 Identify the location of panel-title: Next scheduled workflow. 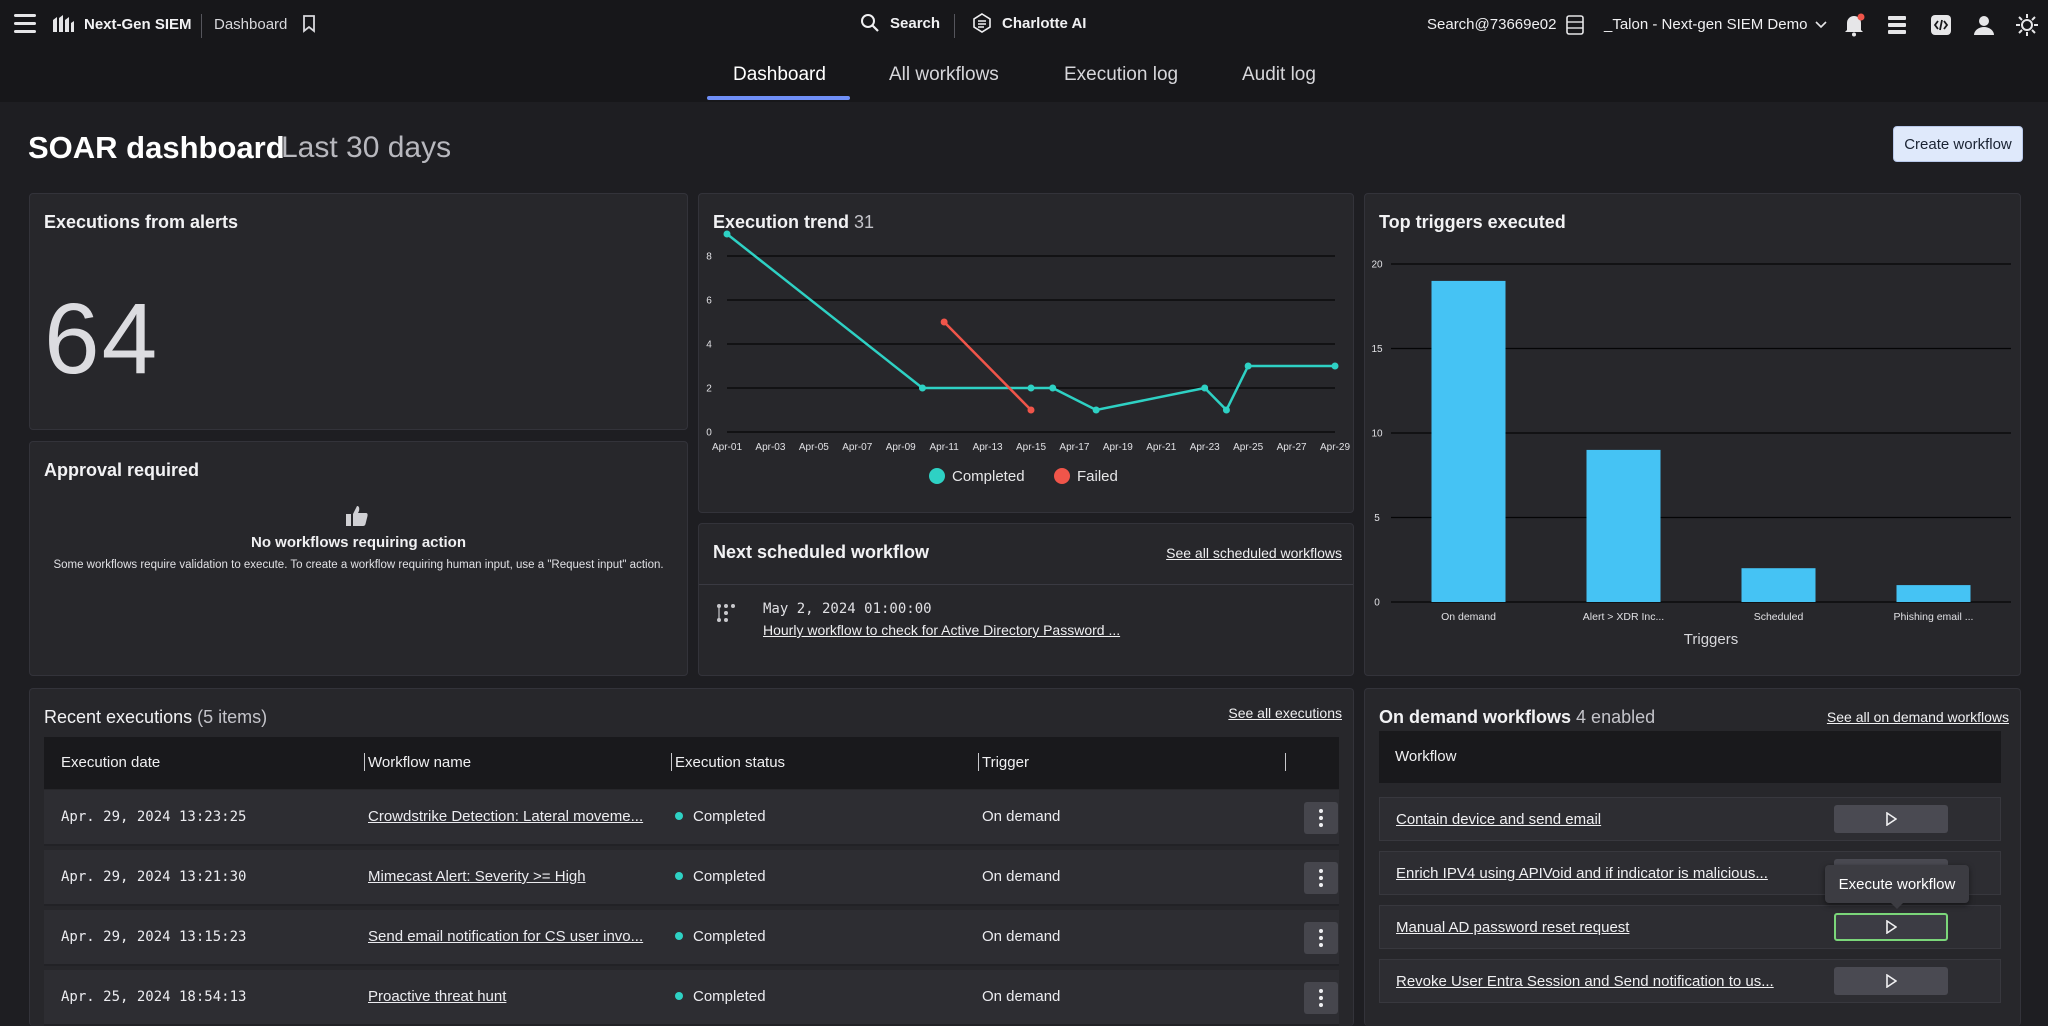
(821, 552).